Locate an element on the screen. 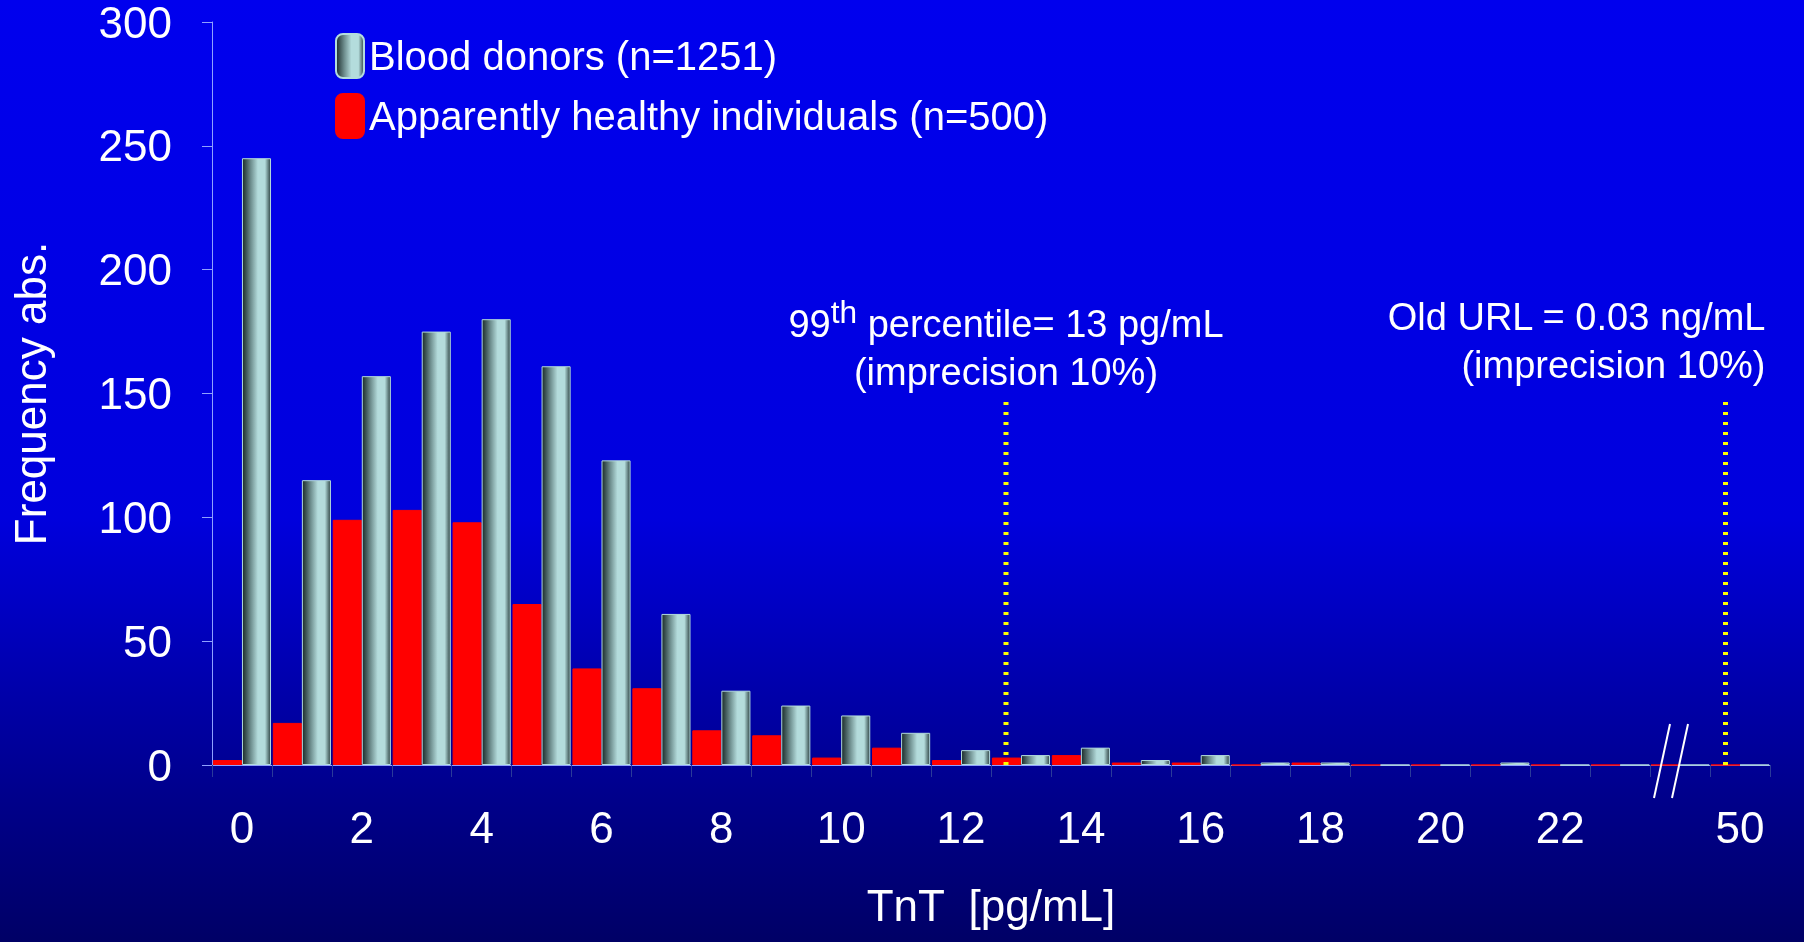 The width and height of the screenshot is (1804, 942). ref-line-label: Old URL = 0.03 ng/mL (imprecision 10%) is located at coordinates (1576, 340).